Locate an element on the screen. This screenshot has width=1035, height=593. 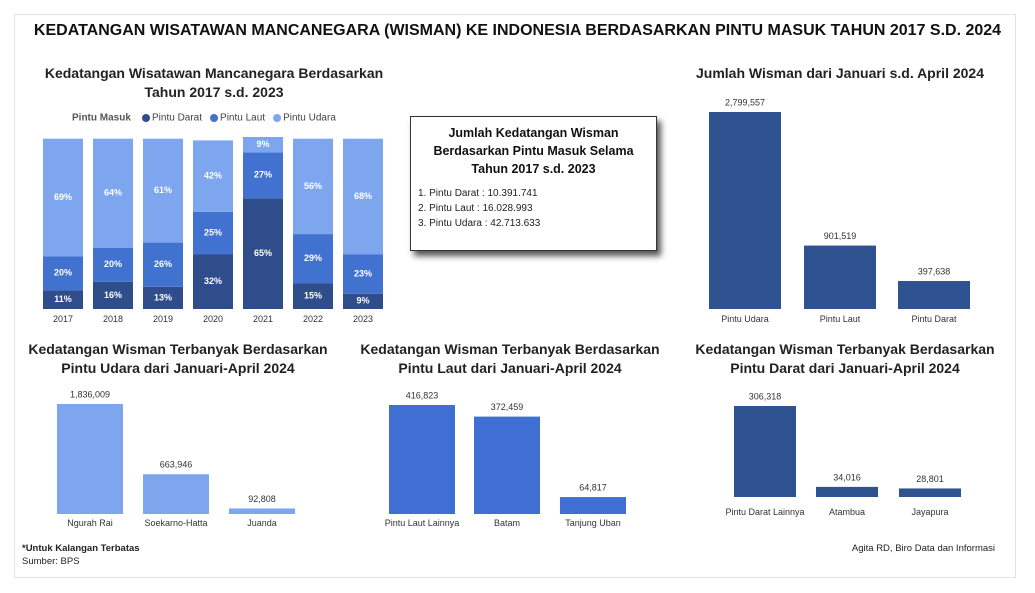
x-tick-label: Batam is located at coordinates (506, 523).